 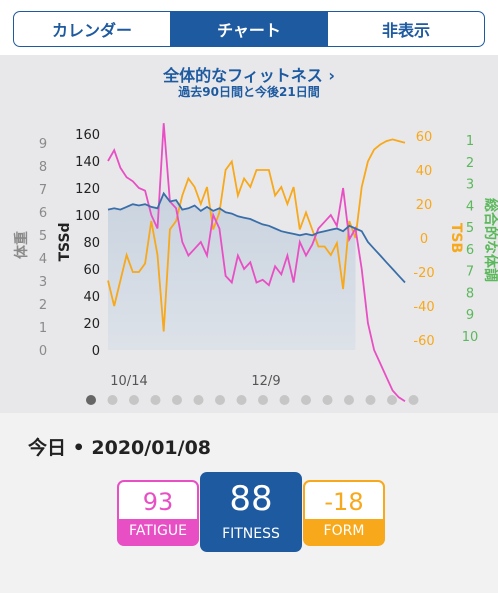 I want to click on axis-tick-label: 120, so click(x=87, y=189).